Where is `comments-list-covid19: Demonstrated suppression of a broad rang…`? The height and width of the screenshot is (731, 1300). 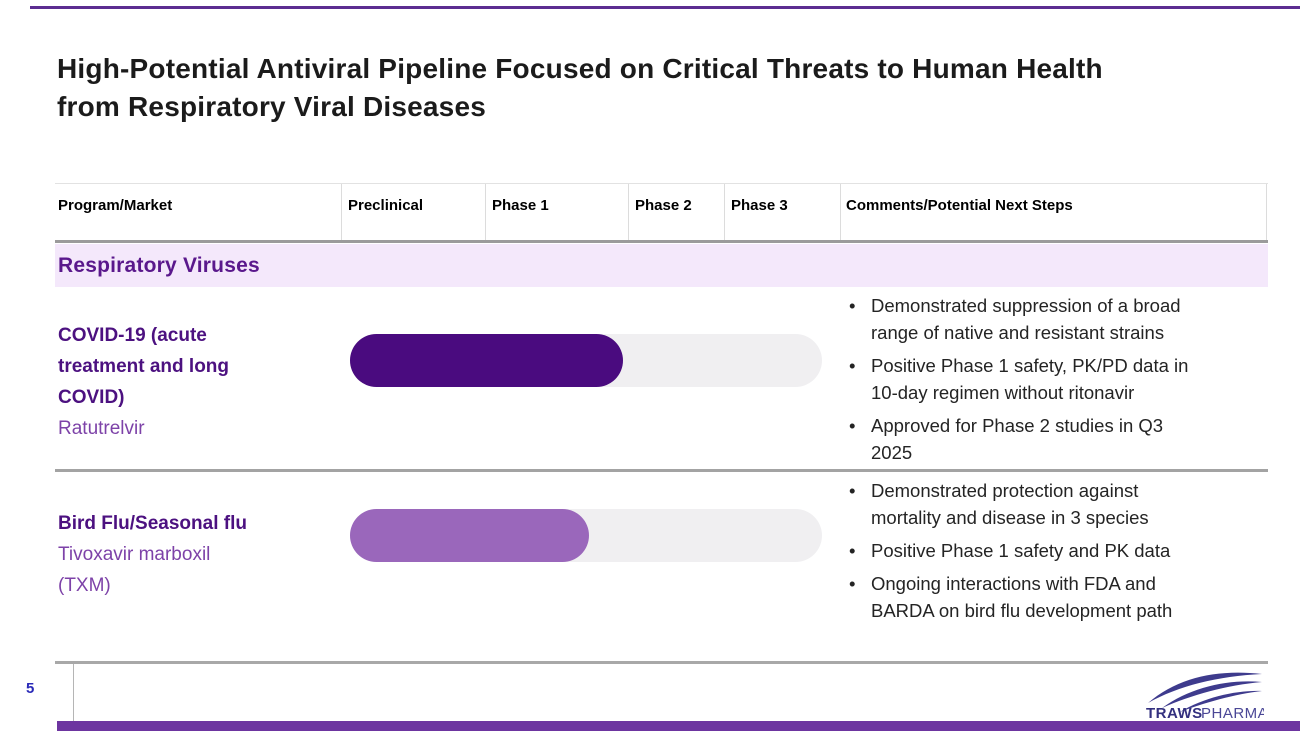 comments-list-covid19: Demonstrated suppression of a broad rang… is located at coordinates (1053, 382).